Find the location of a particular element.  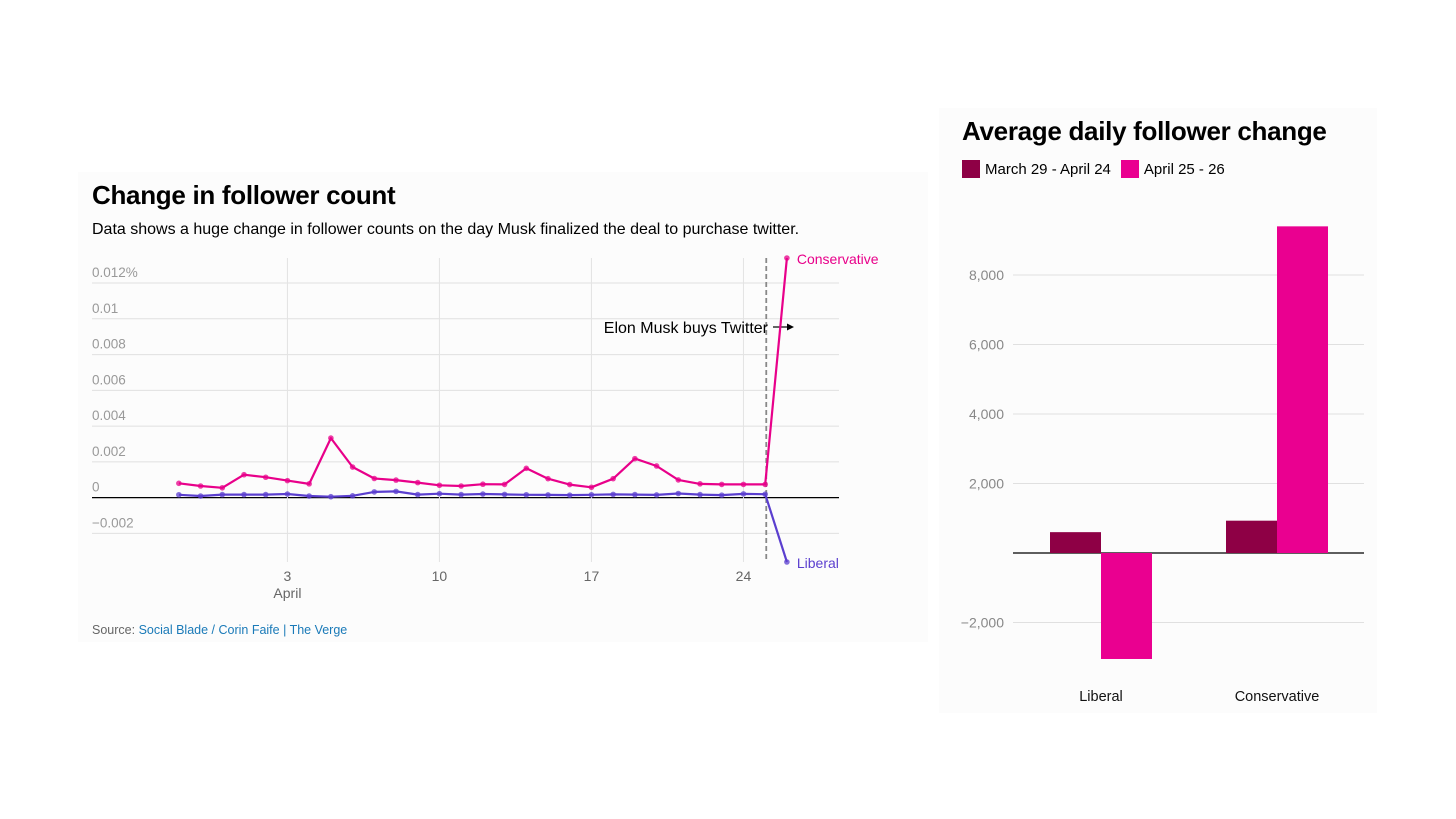

legend-label-period1: March 29 - April 24 is located at coordinates (1048, 169).